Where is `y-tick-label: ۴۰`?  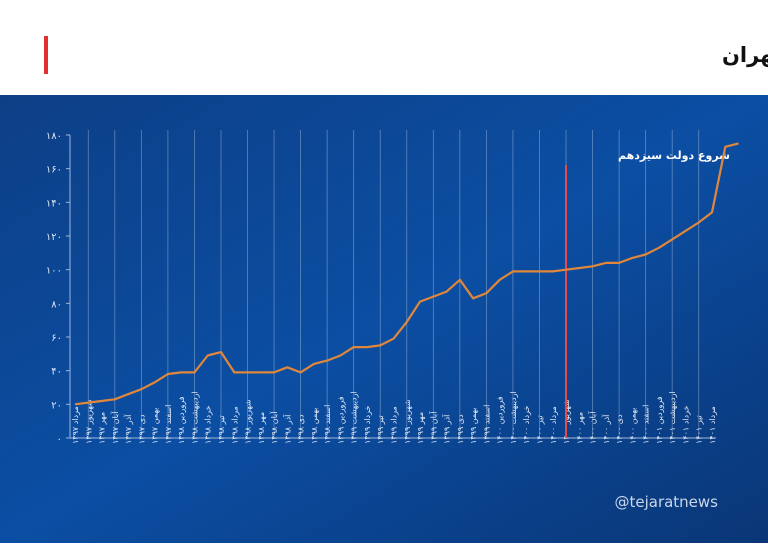
y-tick-label: ۴۰ is located at coordinates (56, 372).